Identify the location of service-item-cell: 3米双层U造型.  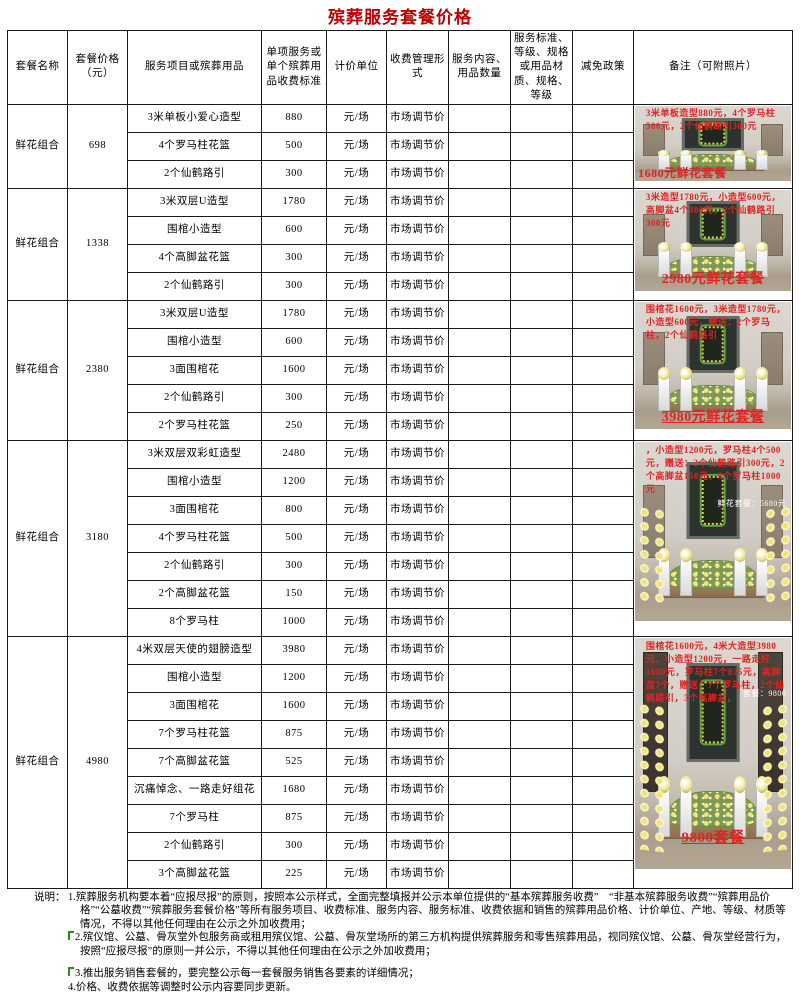
(194, 202).